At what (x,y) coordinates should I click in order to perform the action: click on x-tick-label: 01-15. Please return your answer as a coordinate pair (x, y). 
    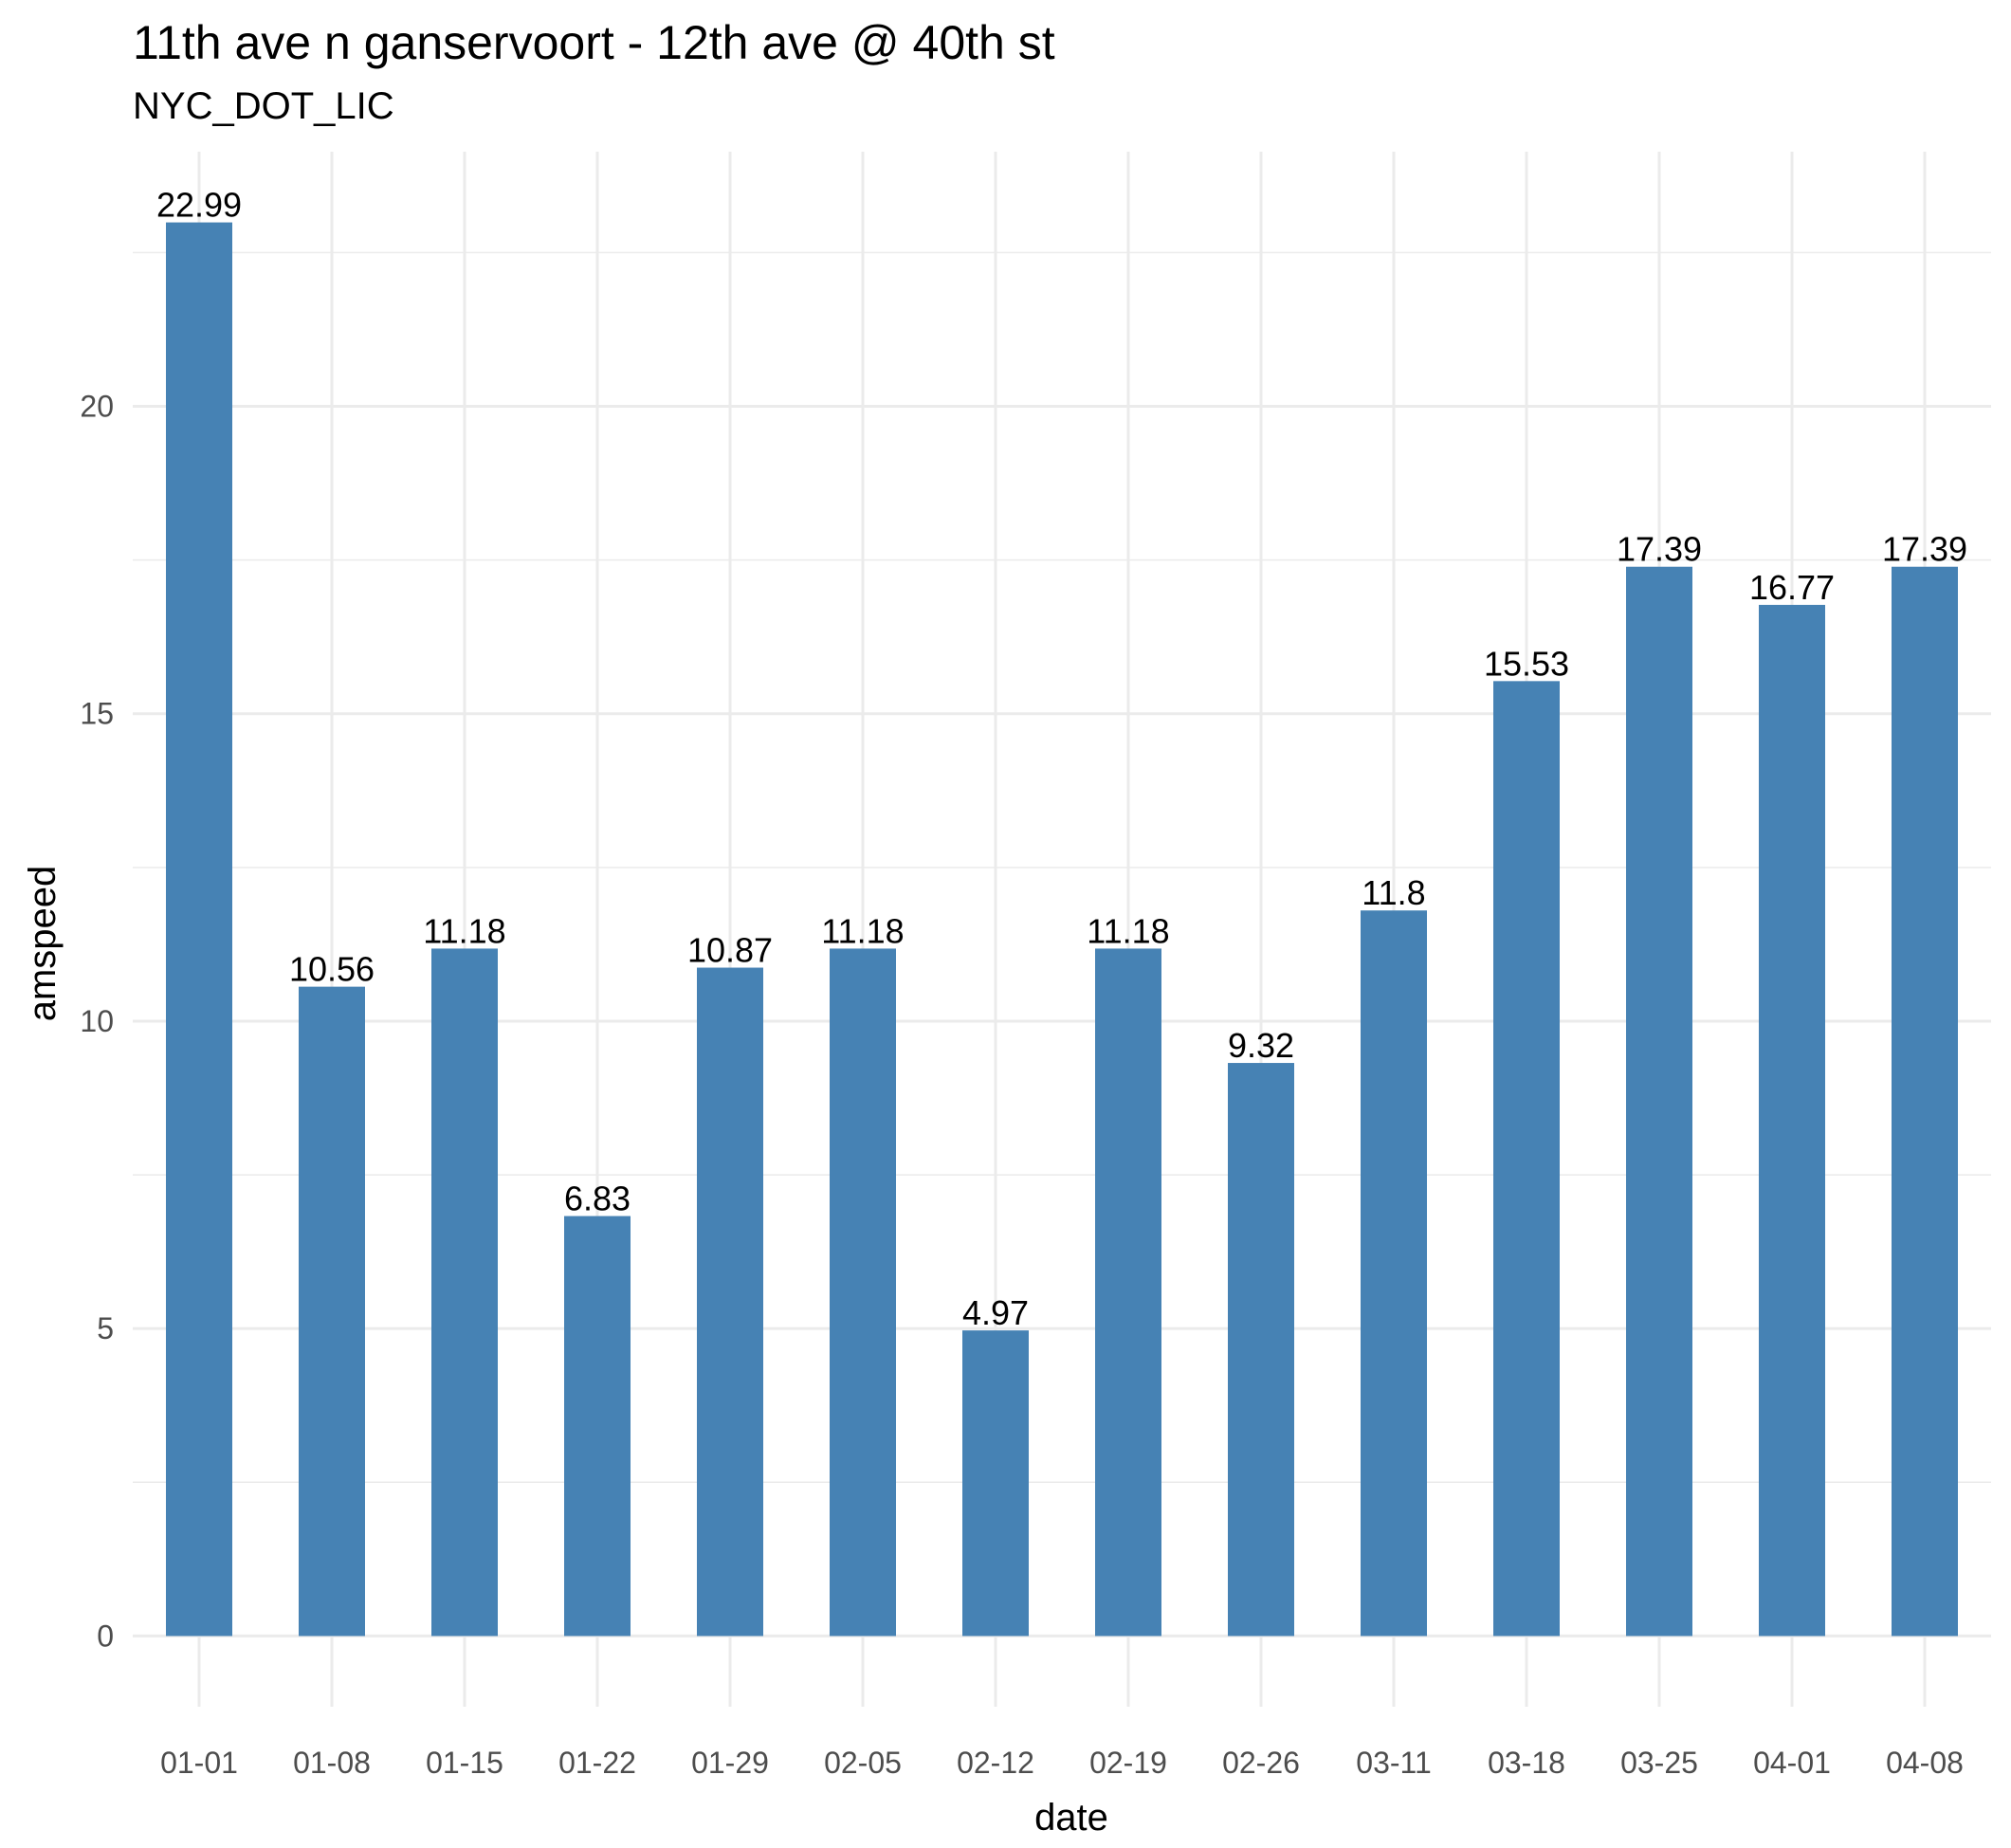
    Looking at the image, I should click on (464, 1763).